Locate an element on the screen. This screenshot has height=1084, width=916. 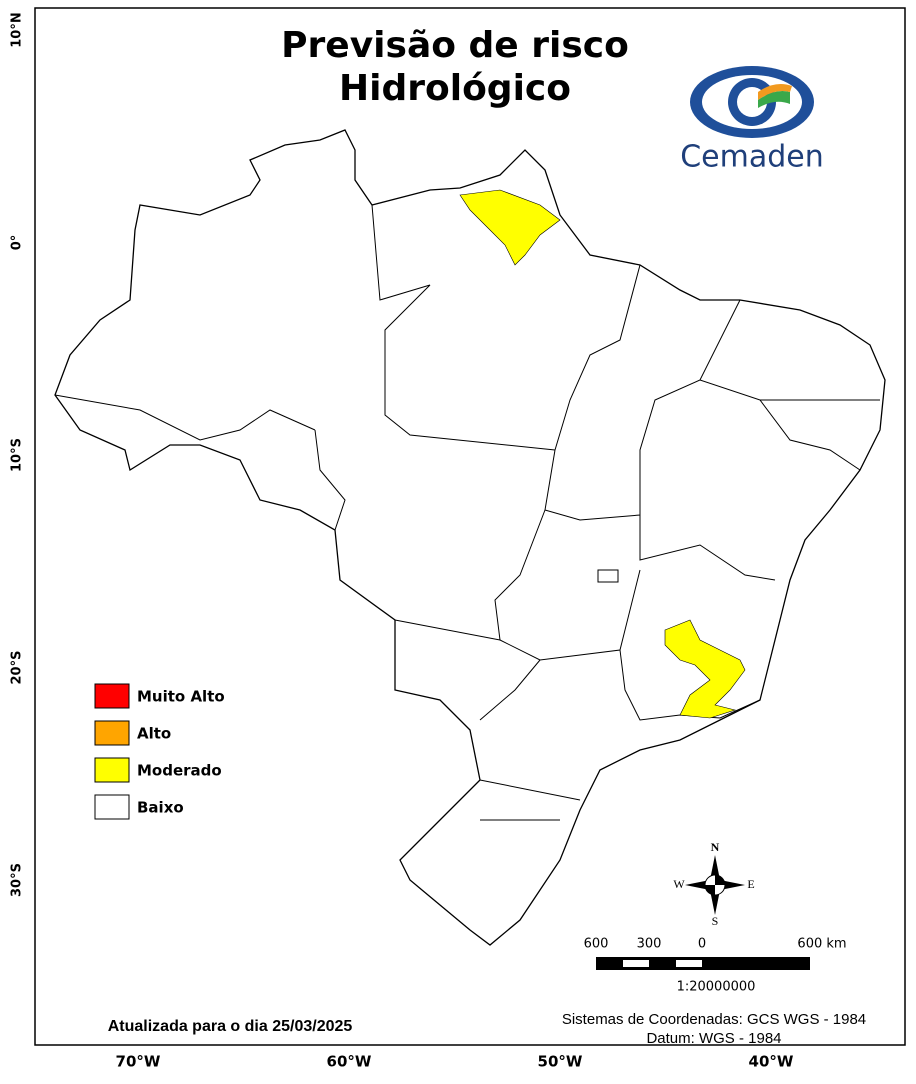
scale-label: 300 is located at coordinates (649, 944).